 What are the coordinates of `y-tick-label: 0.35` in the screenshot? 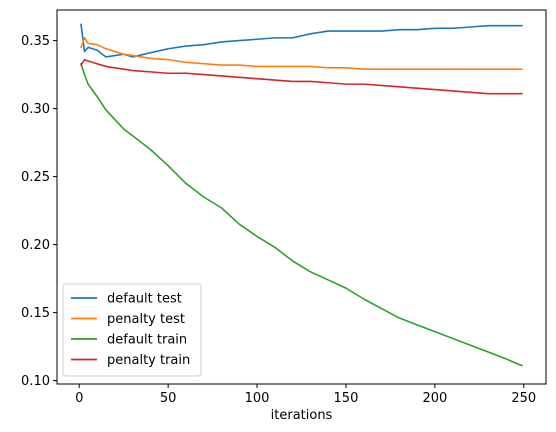 It's located at (35, 41).